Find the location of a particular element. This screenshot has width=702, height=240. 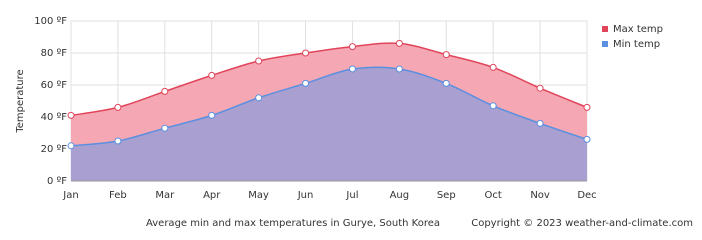

y-tick-label: 40 ºF is located at coordinates (54, 117).